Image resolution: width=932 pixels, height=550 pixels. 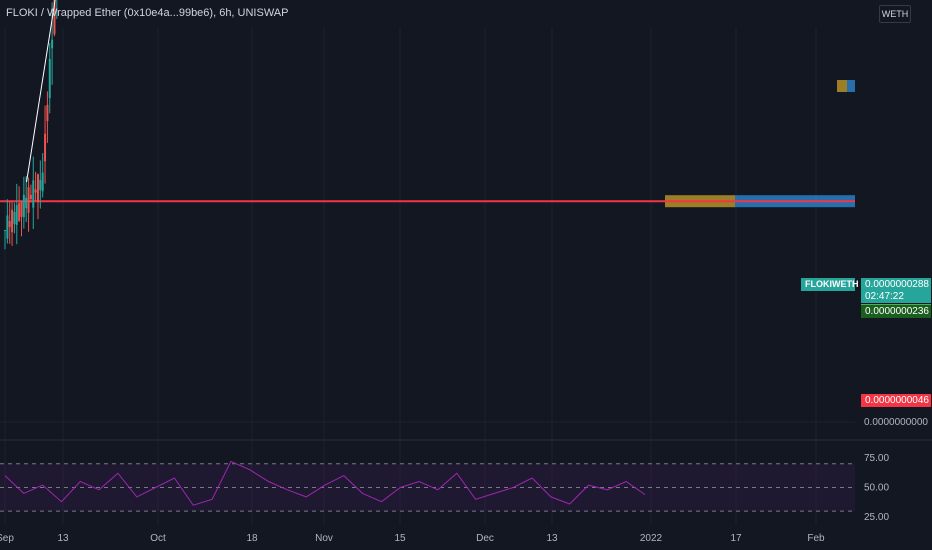 What do you see at coordinates (816, 538) in the screenshot?
I see `time-axis-label: Feb` at bounding box center [816, 538].